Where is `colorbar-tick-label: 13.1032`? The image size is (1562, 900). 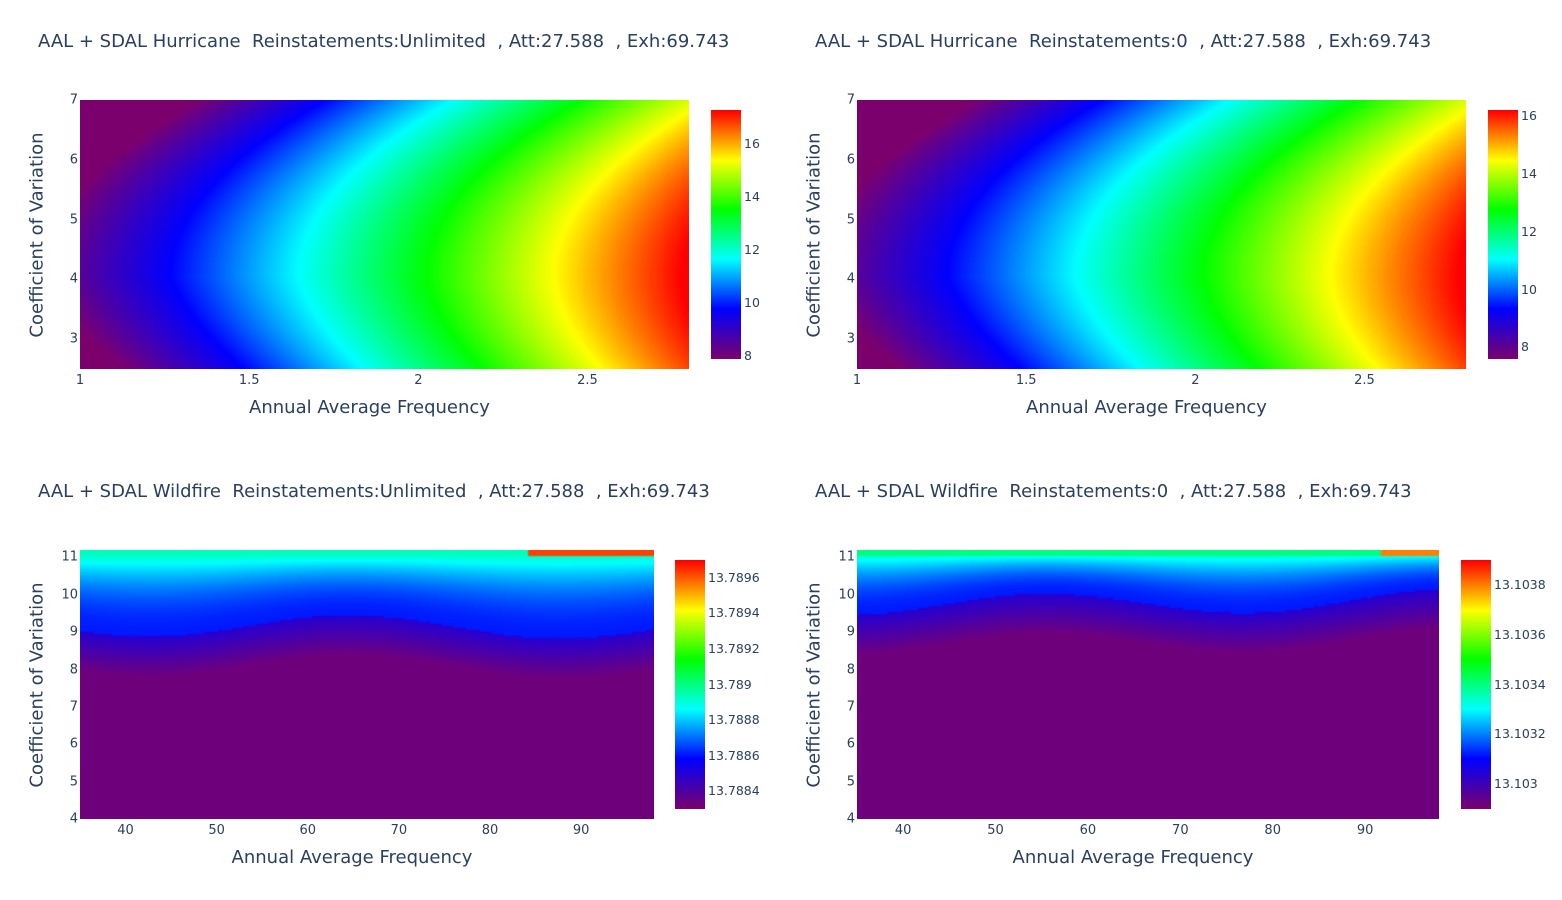 colorbar-tick-label: 13.1032 is located at coordinates (1520, 734).